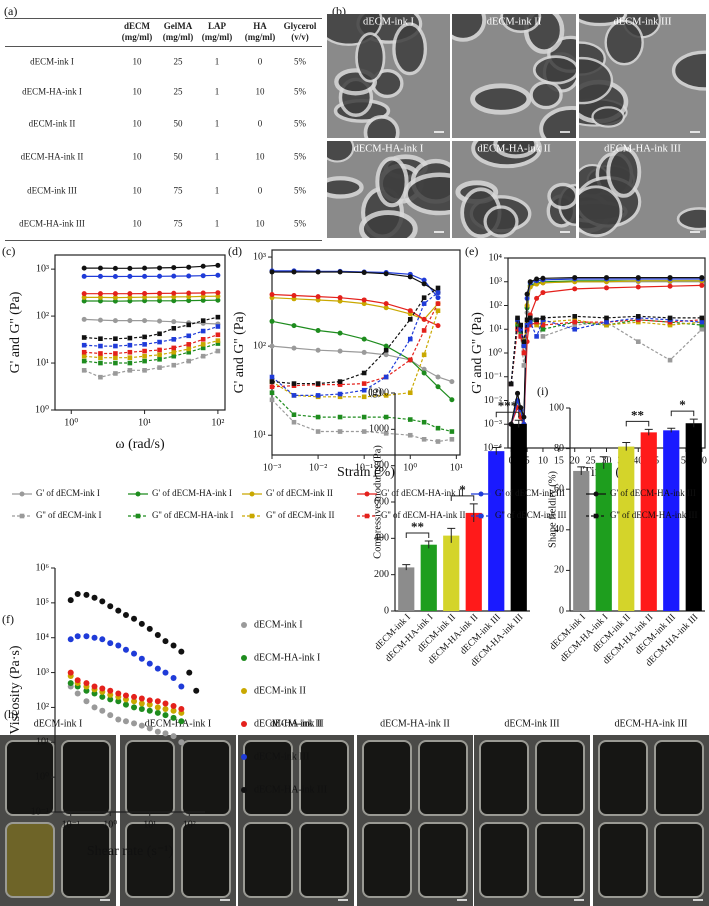  I want to click on sem-label: dECM-ink I, so click(389, 21).